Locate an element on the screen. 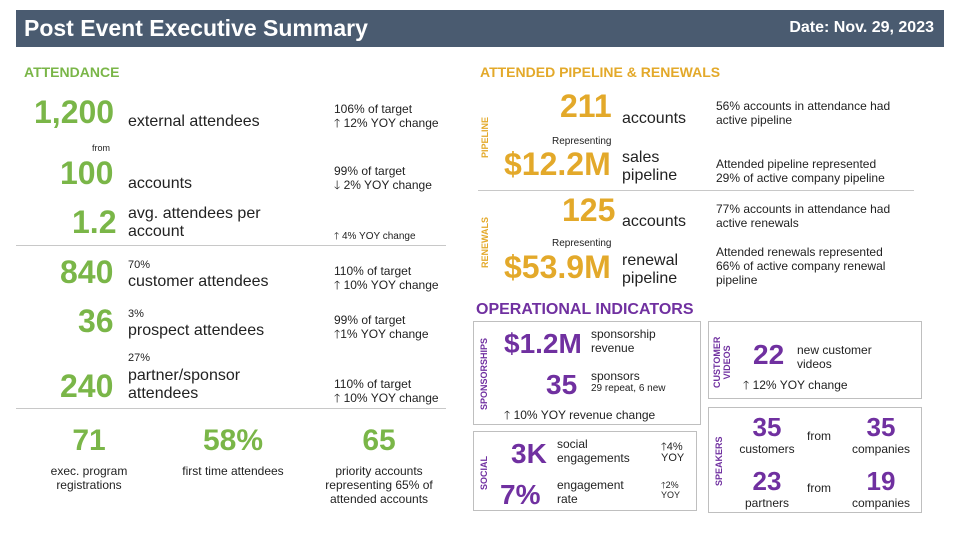 This screenshot has height=540, width=960. partner-speakers-stat: 23 partners is located at coordinates (767, 488).